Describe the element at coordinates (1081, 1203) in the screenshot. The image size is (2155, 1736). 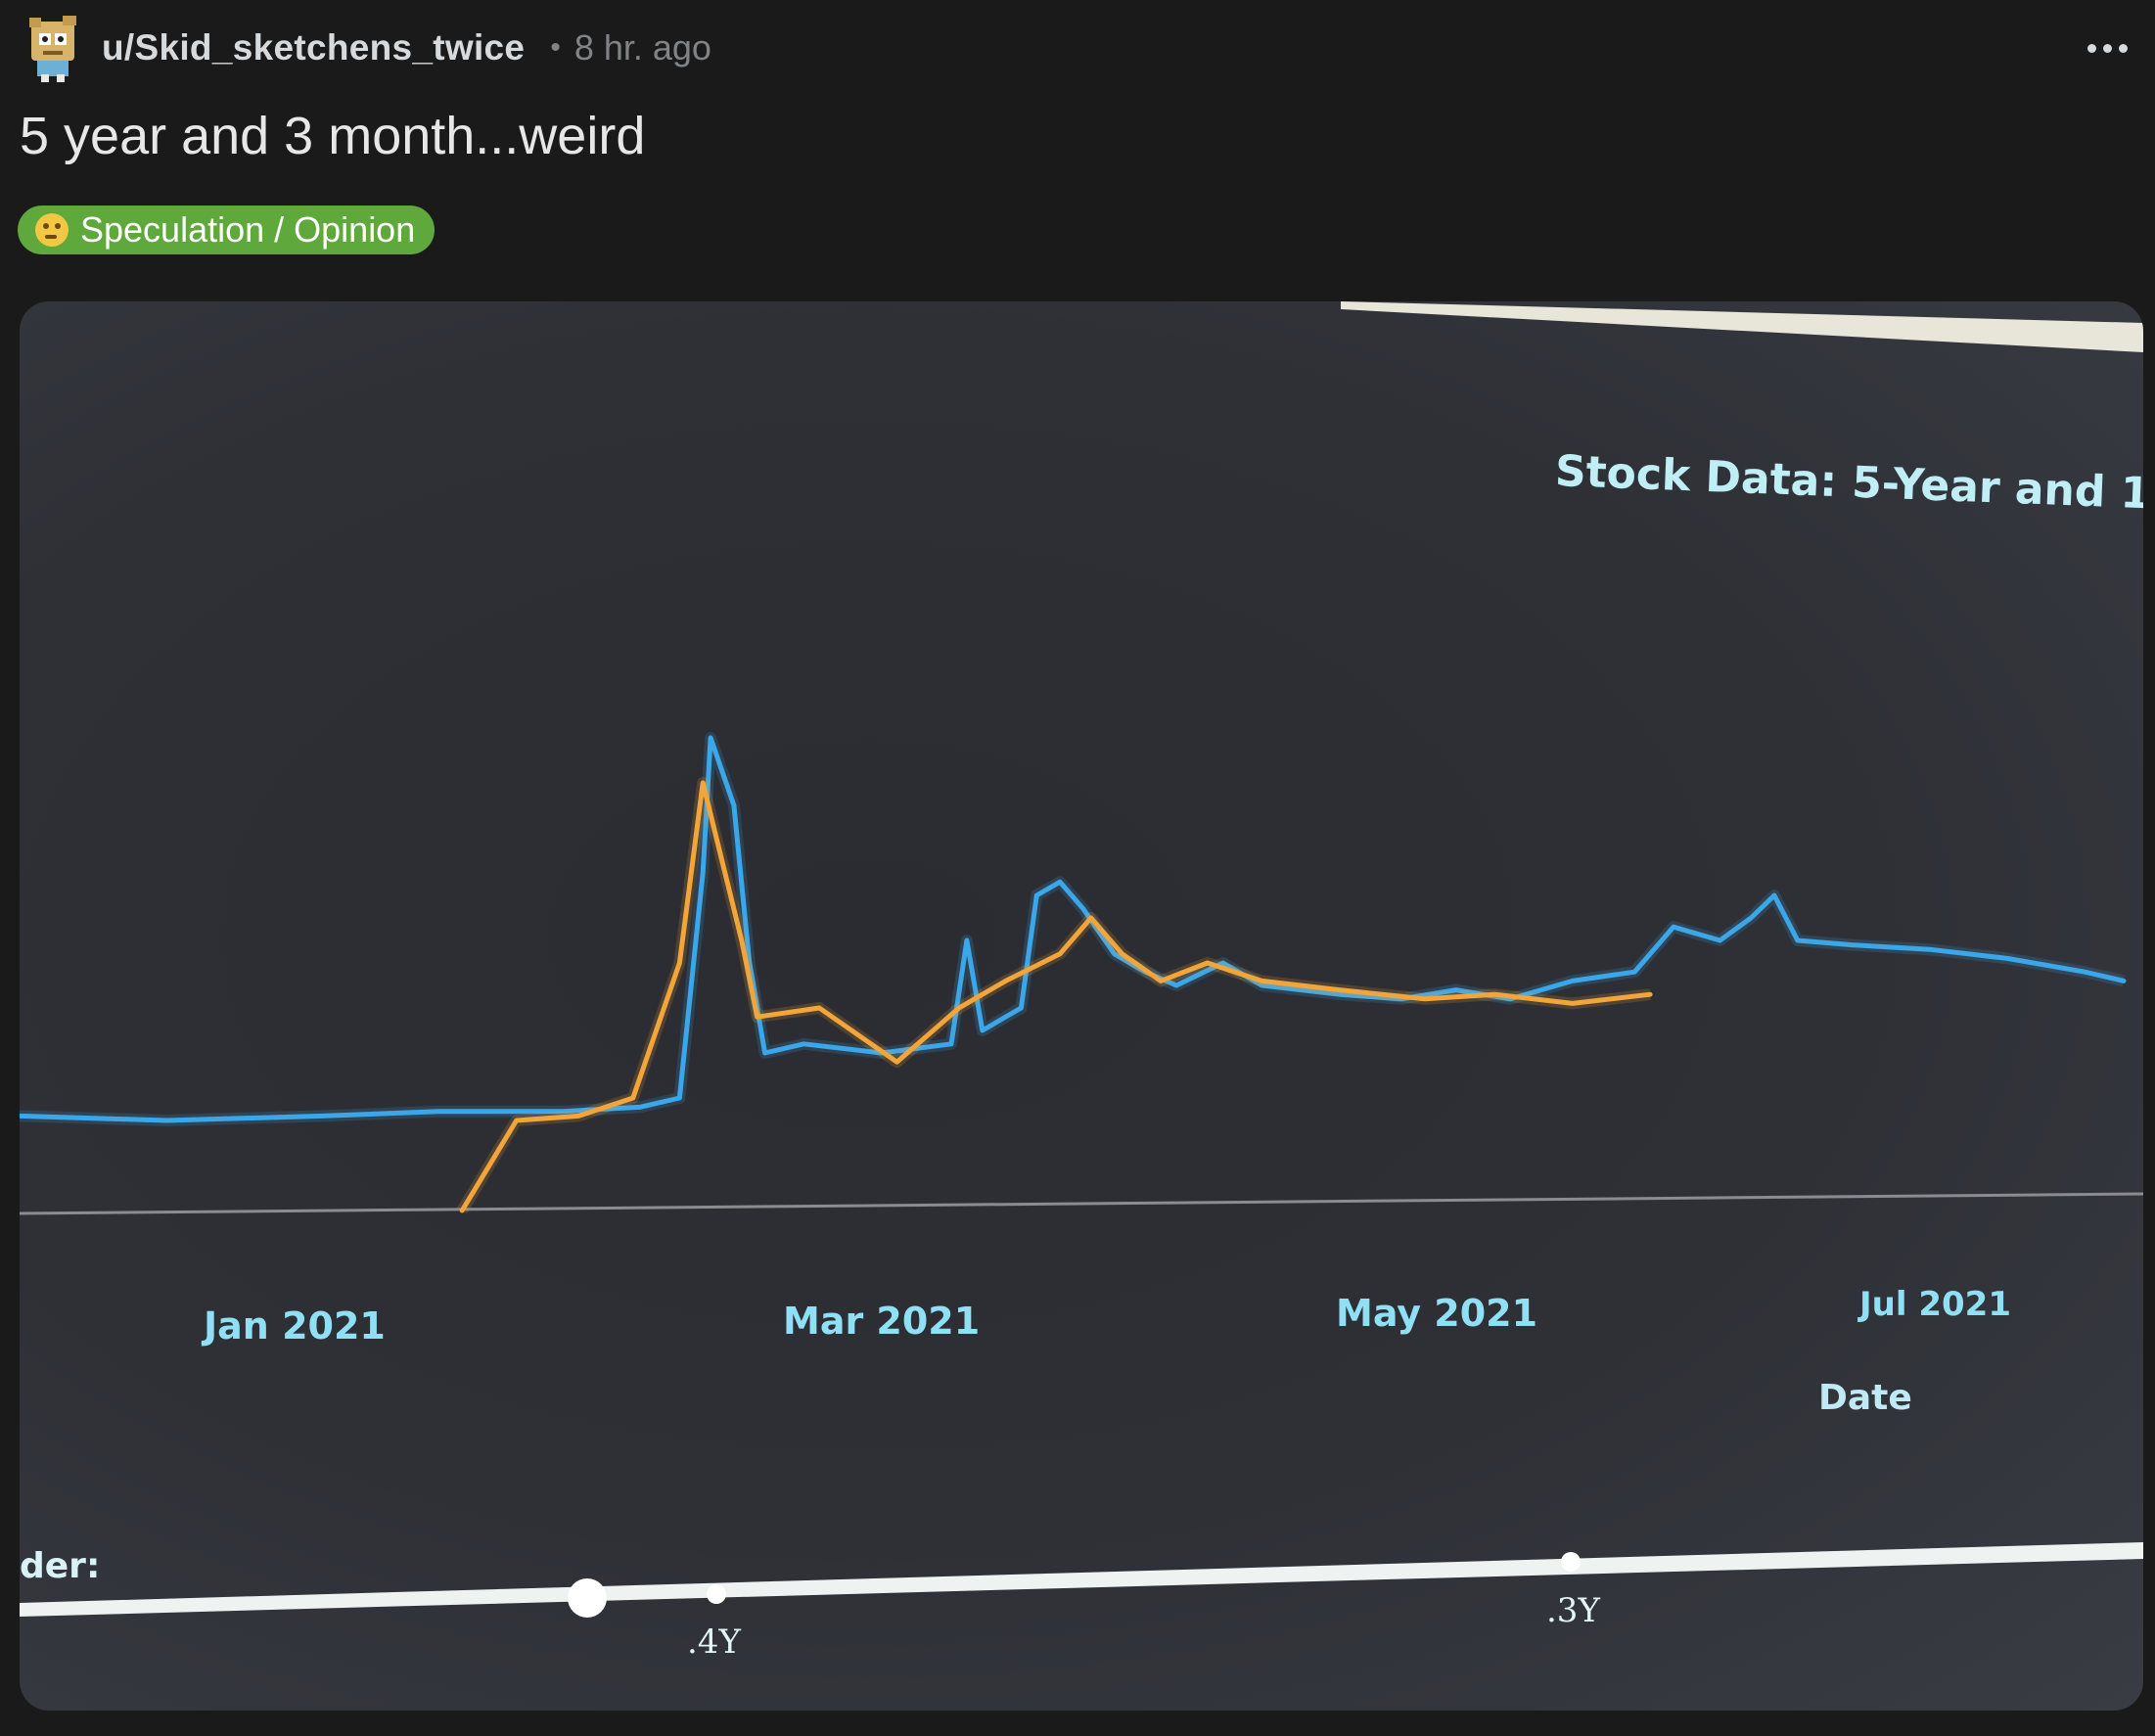
I see `x-axis-line` at that location.